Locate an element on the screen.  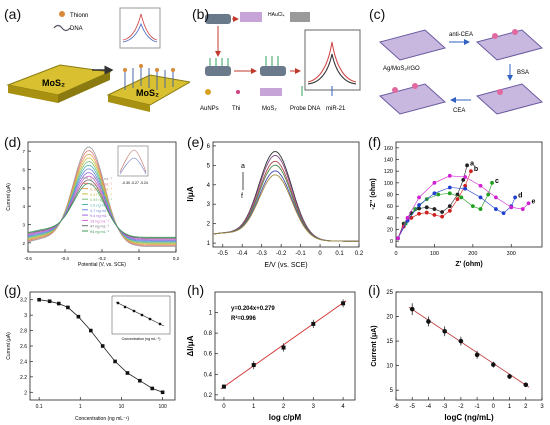
x-tick-label: -0.4 is located at coordinates (242, 254).